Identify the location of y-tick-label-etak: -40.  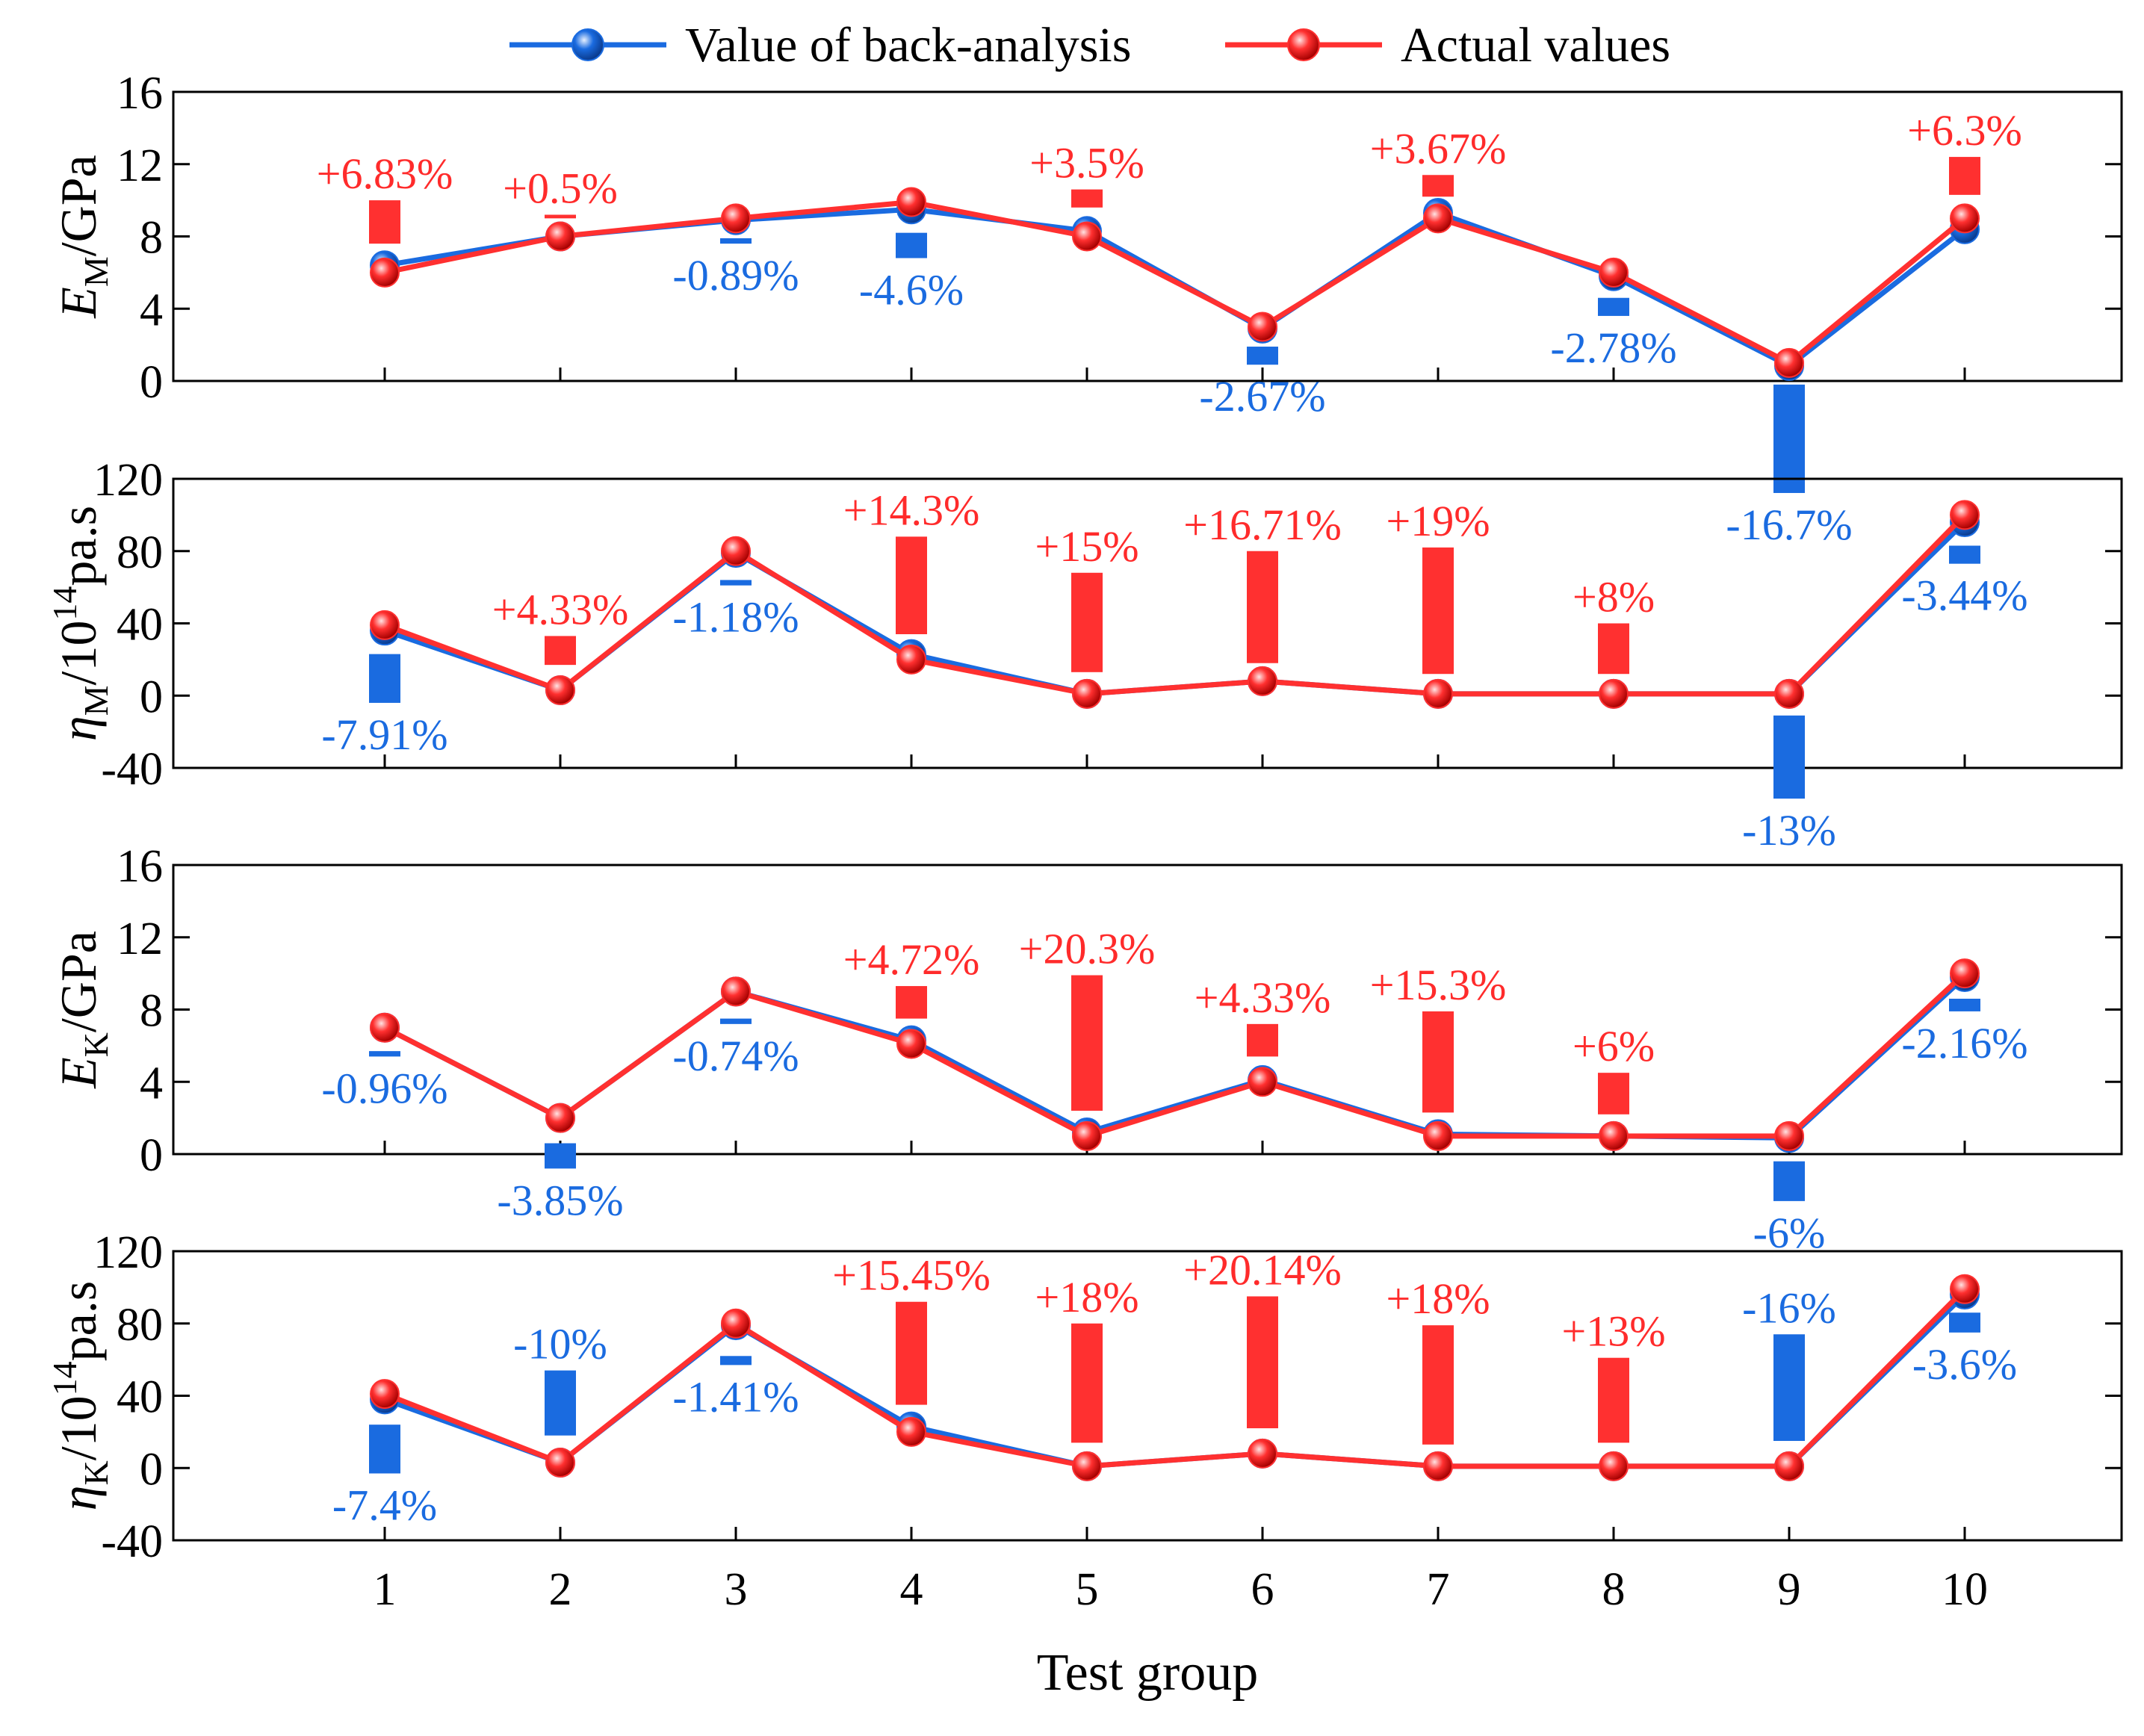
(132, 1541).